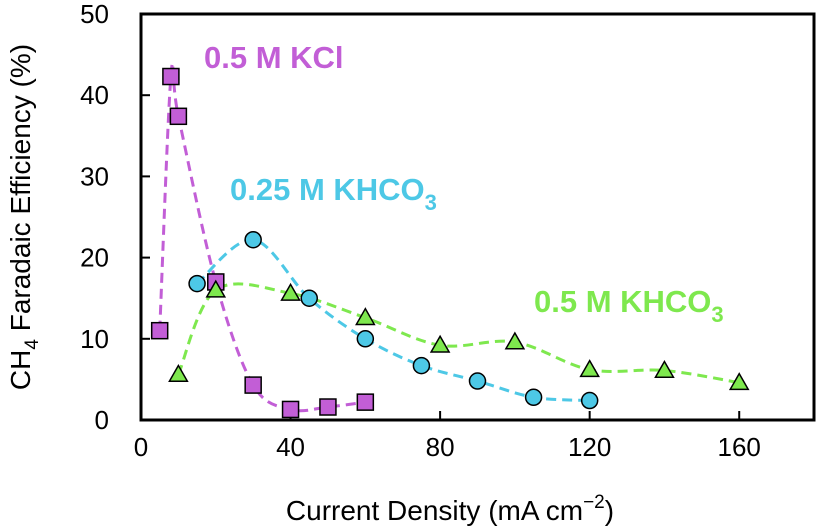 The image size is (827, 528). Describe the element at coordinates (94, 339) in the screenshot. I see `y-tick-label: 10` at that location.